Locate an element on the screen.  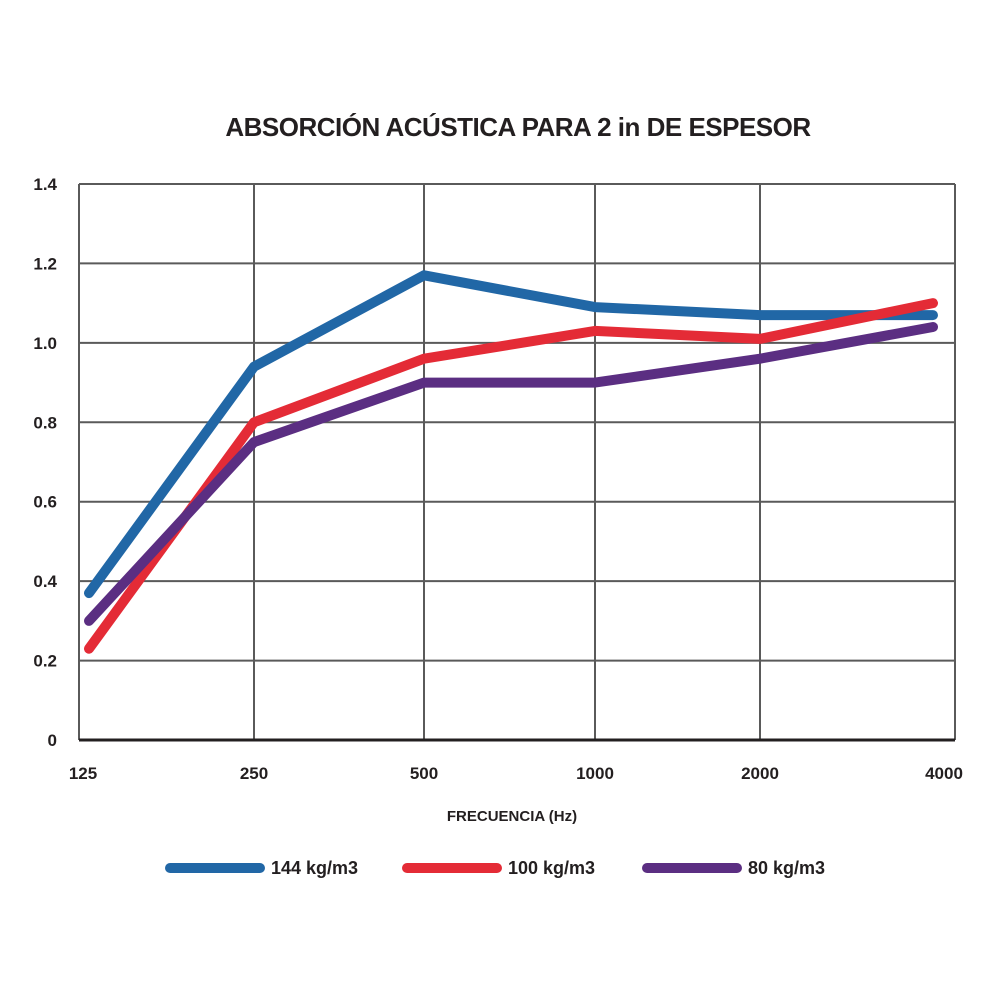
legend-item: 80 kg/m3 is located at coordinates (733, 868).